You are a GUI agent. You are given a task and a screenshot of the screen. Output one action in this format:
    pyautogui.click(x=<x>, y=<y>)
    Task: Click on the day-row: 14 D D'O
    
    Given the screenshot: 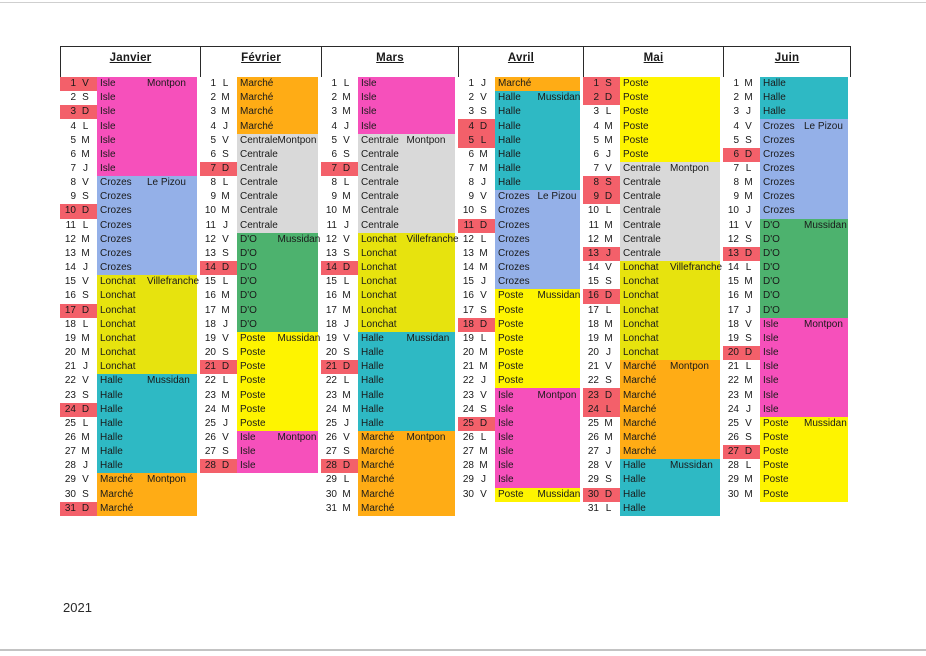 What is the action you would take?
    pyautogui.click(x=260, y=268)
    